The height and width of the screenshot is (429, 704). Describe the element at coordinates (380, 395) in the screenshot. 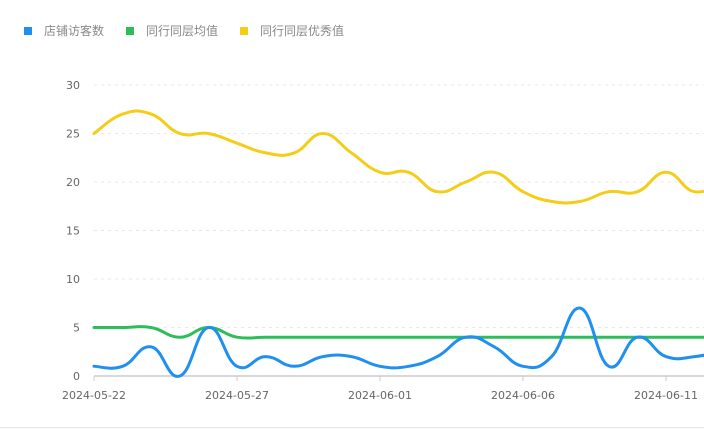

I see `x-tick-label: 2024-06-01` at that location.